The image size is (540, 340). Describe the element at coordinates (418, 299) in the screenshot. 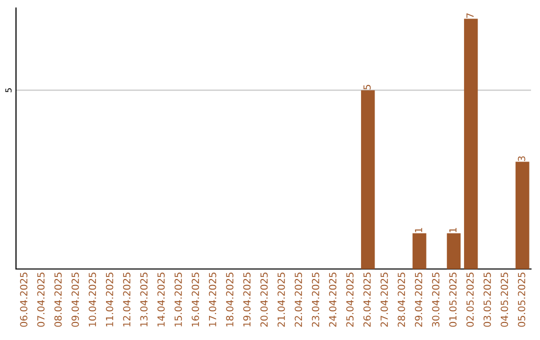

I see `x-tick-label: 29.04.2025` at that location.